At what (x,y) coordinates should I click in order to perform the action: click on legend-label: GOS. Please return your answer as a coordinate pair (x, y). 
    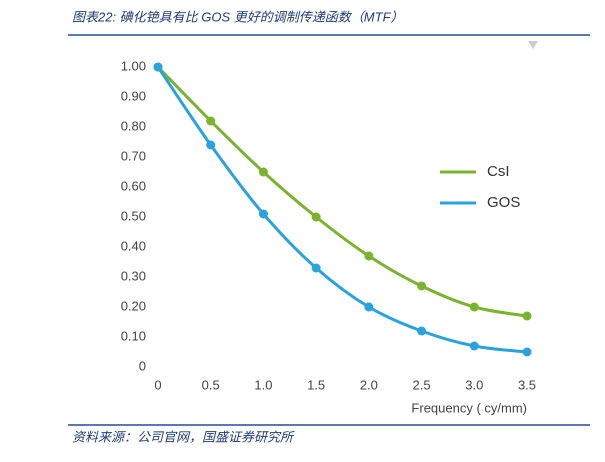
    Looking at the image, I should click on (503, 202).